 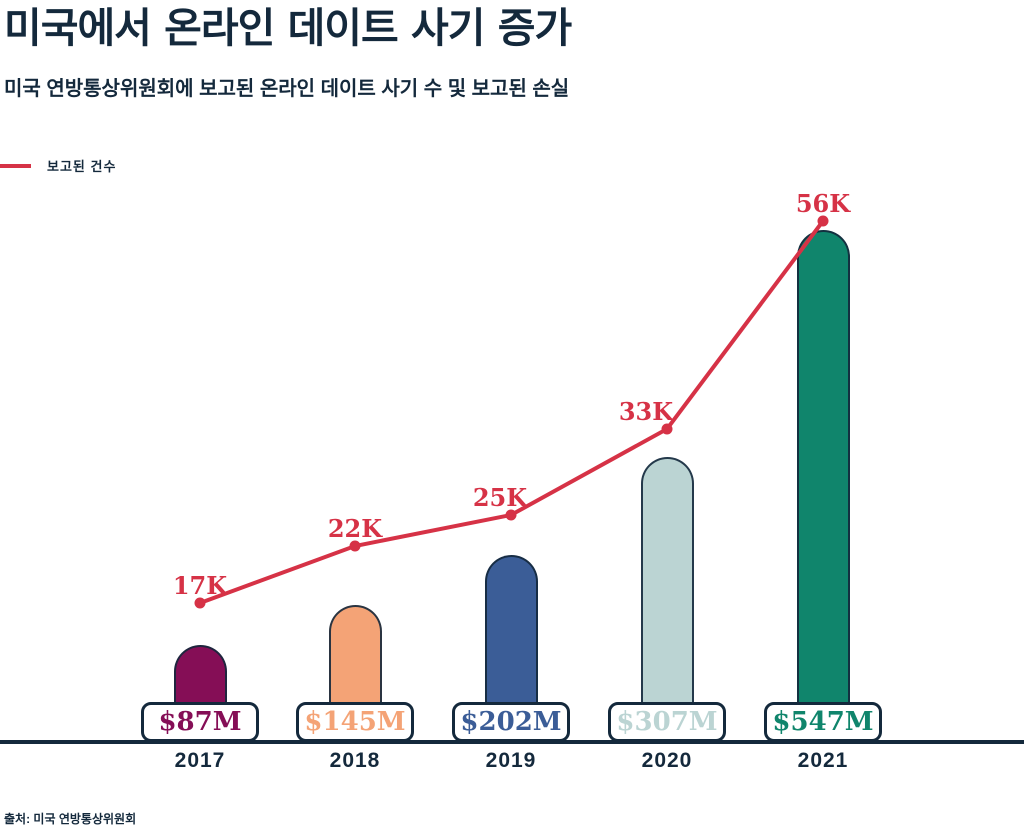 What do you see at coordinates (823, 722) in the screenshot?
I see `value-chip-2021: $547M` at bounding box center [823, 722].